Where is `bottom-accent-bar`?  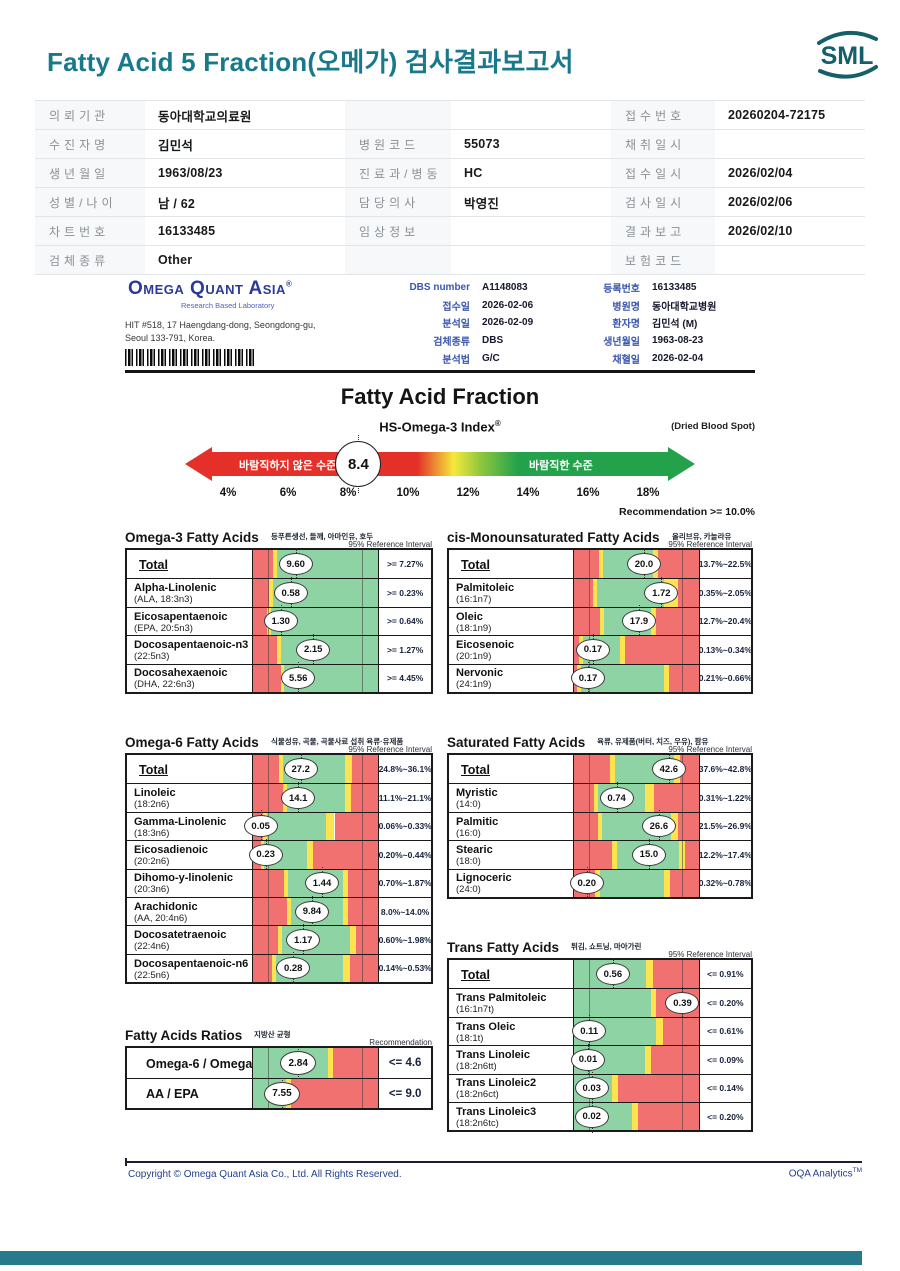
bottom-accent-bar is located at coordinates (431, 1258).